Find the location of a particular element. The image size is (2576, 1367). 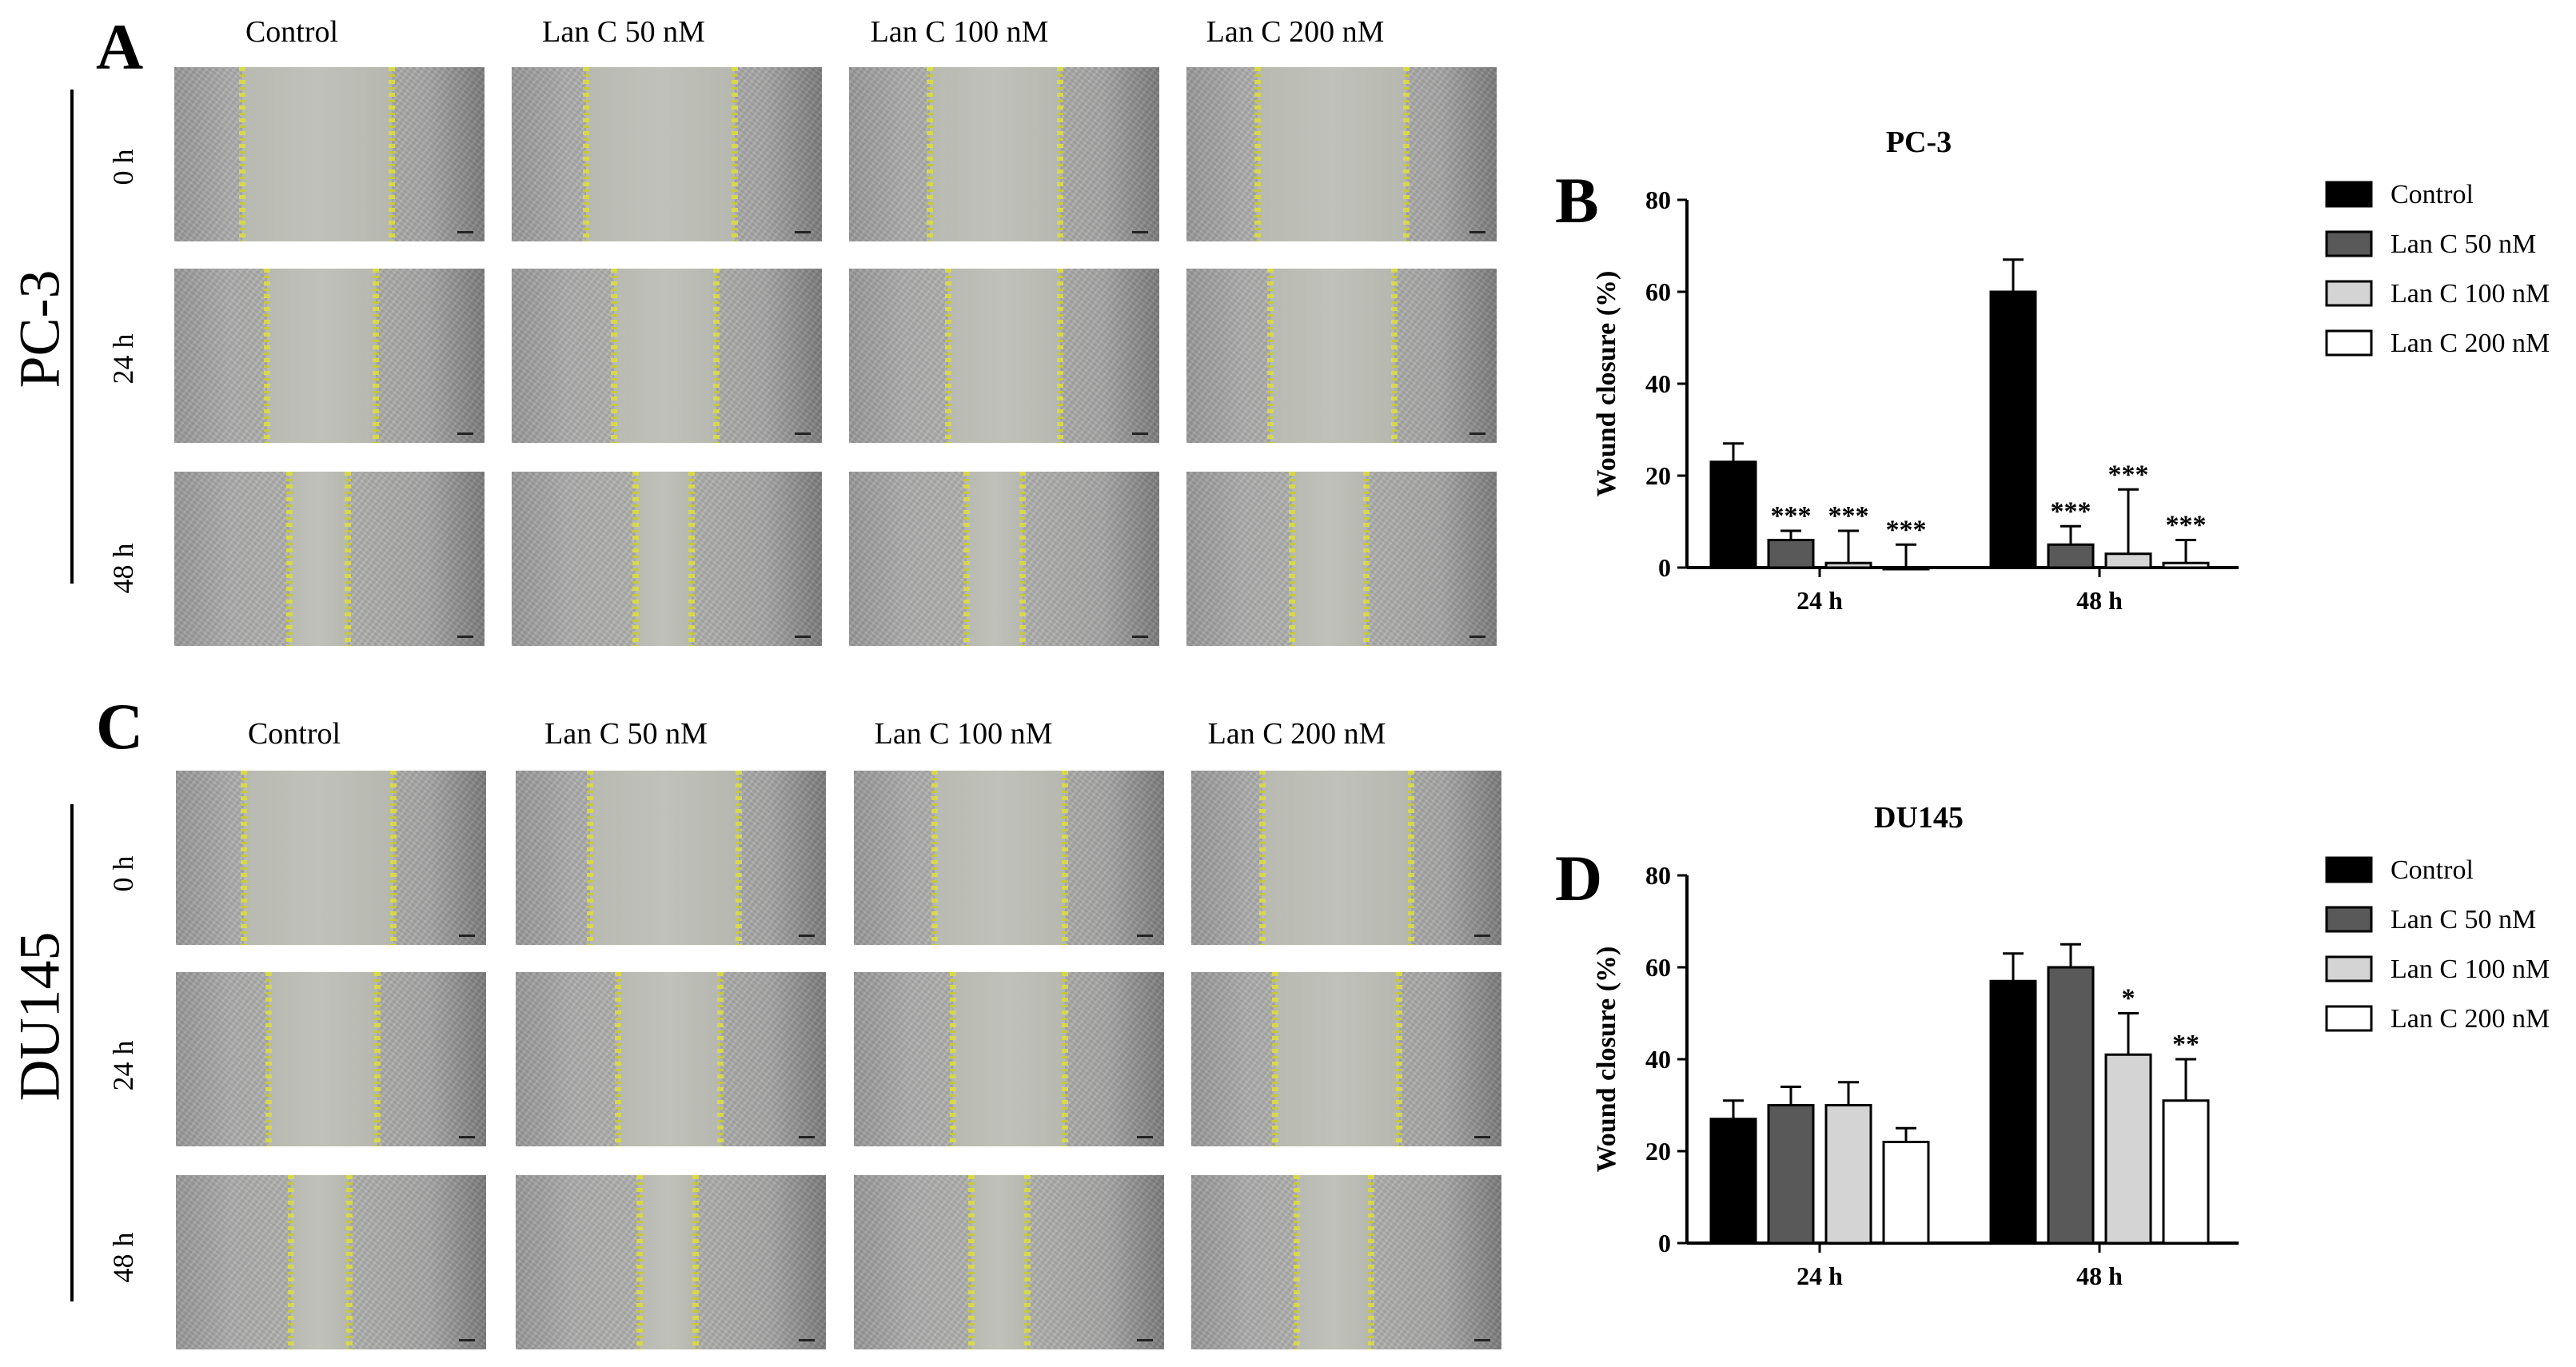

pc3-micrograph-r2-c4 is located at coordinates (1341, 356).